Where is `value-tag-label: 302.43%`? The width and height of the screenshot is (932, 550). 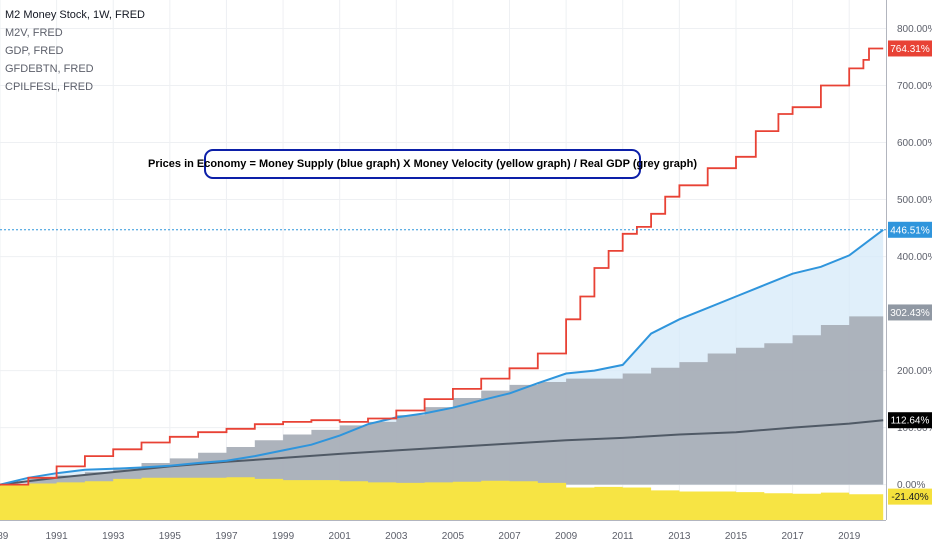
value-tag-label: 302.43% is located at coordinates (910, 313).